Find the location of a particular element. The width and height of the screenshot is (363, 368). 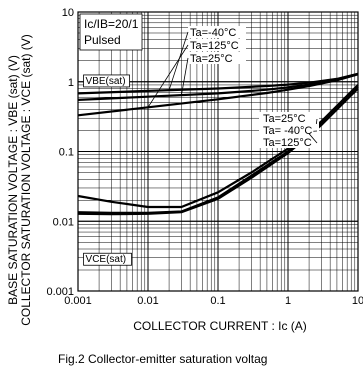

legend-lower-label: Ta= -40°C is located at coordinates (287, 131).